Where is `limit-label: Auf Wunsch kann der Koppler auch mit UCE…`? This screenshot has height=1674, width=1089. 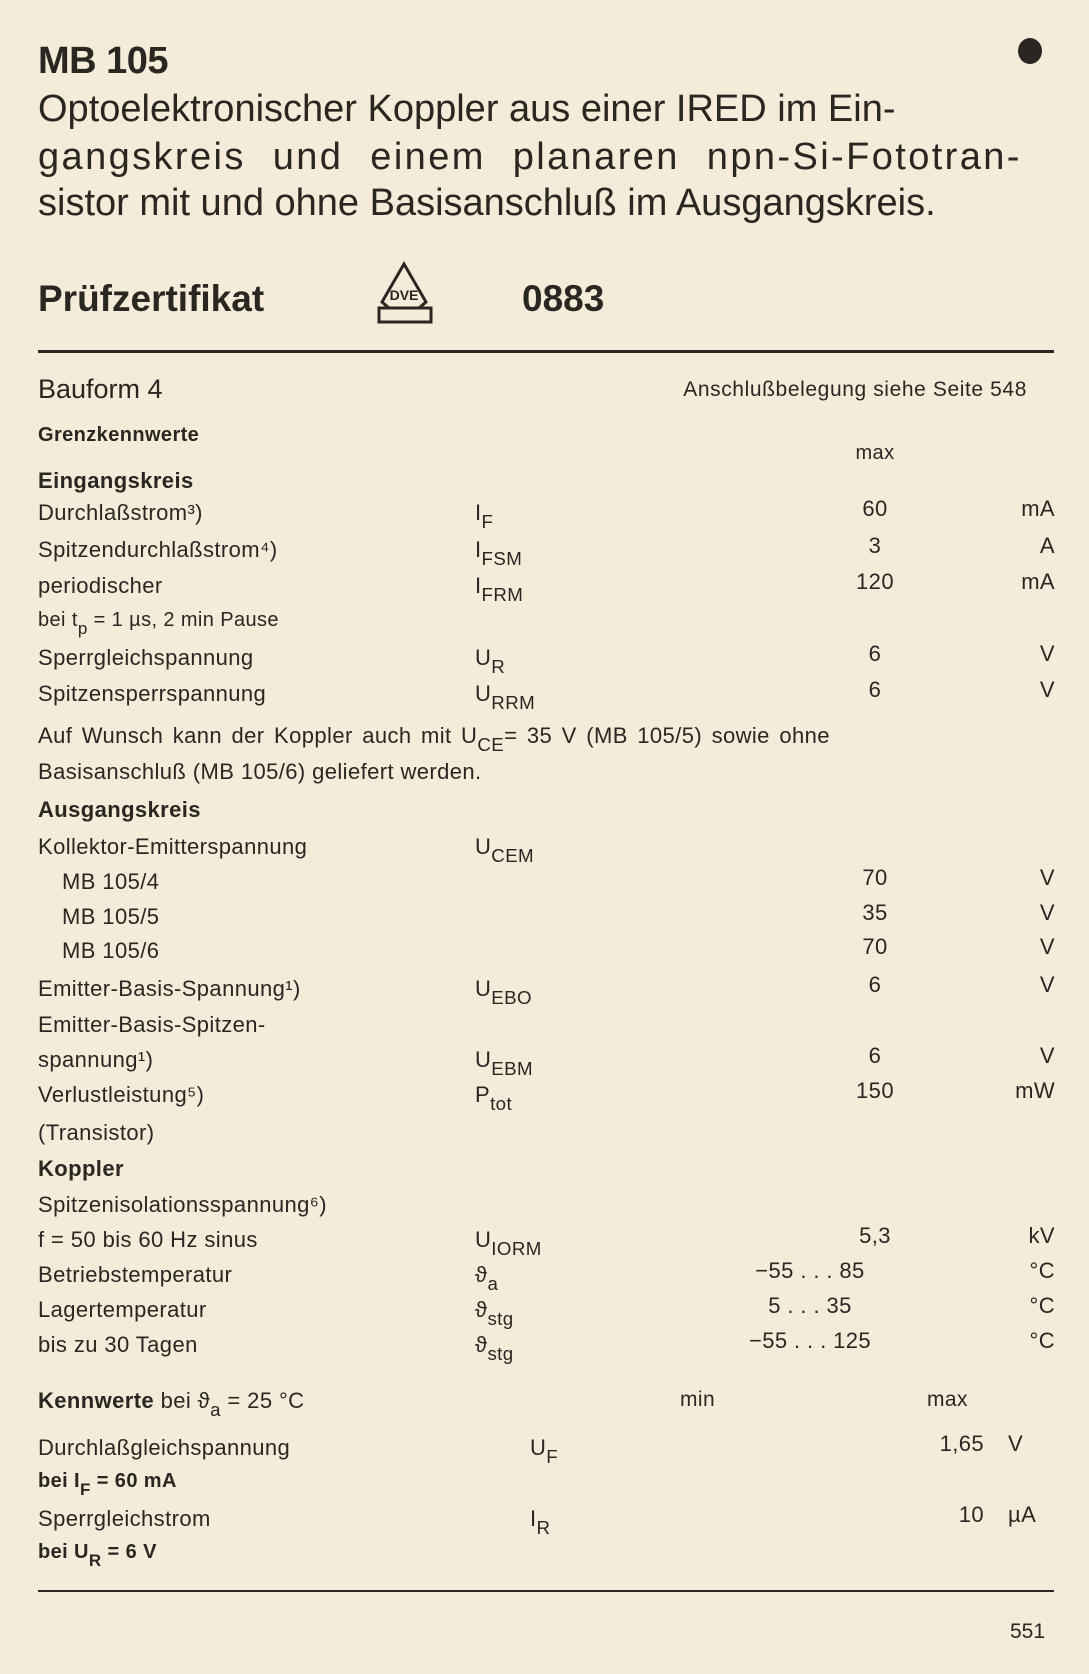 limit-label: Auf Wunsch kann der Koppler auch mit UCE… is located at coordinates (434, 739).